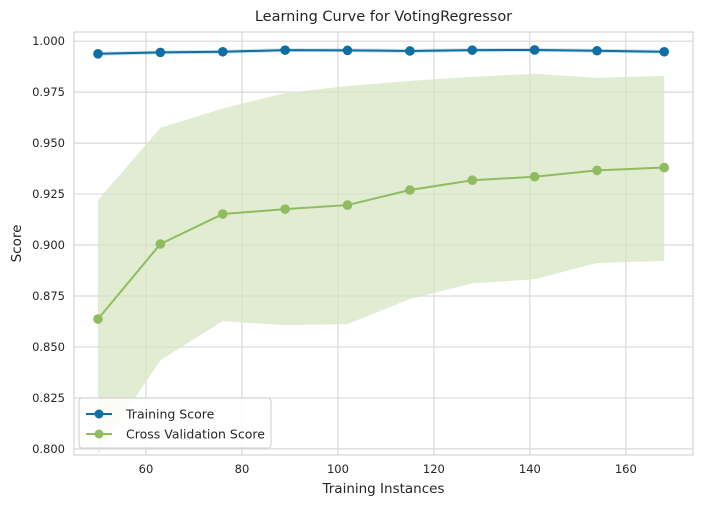  Describe the element at coordinates (383, 17) in the screenshot. I see `chart-title: Learning Curve for VotingRegressor` at that location.